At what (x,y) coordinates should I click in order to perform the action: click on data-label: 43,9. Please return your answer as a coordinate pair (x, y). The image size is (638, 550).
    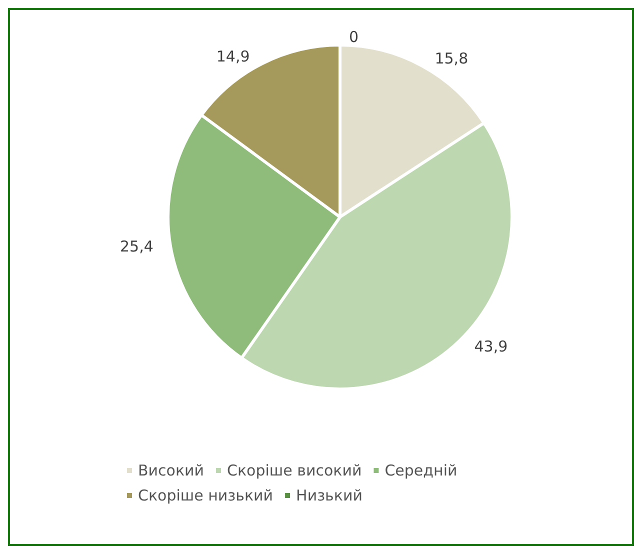
    Looking at the image, I should click on (491, 346).